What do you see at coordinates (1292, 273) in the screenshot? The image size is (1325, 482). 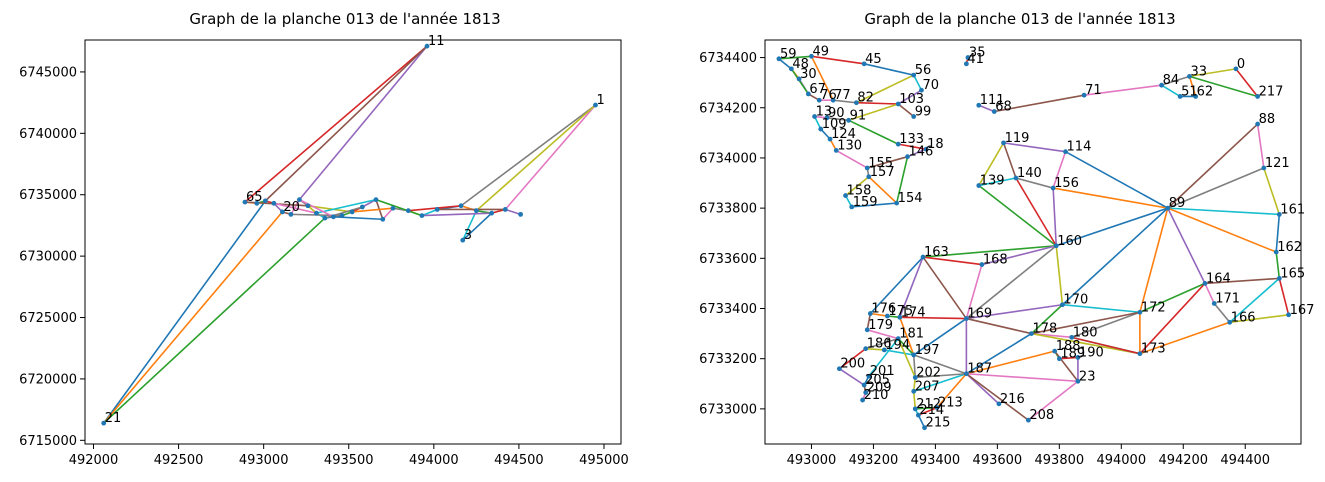 I see `point-label: 165` at bounding box center [1292, 273].